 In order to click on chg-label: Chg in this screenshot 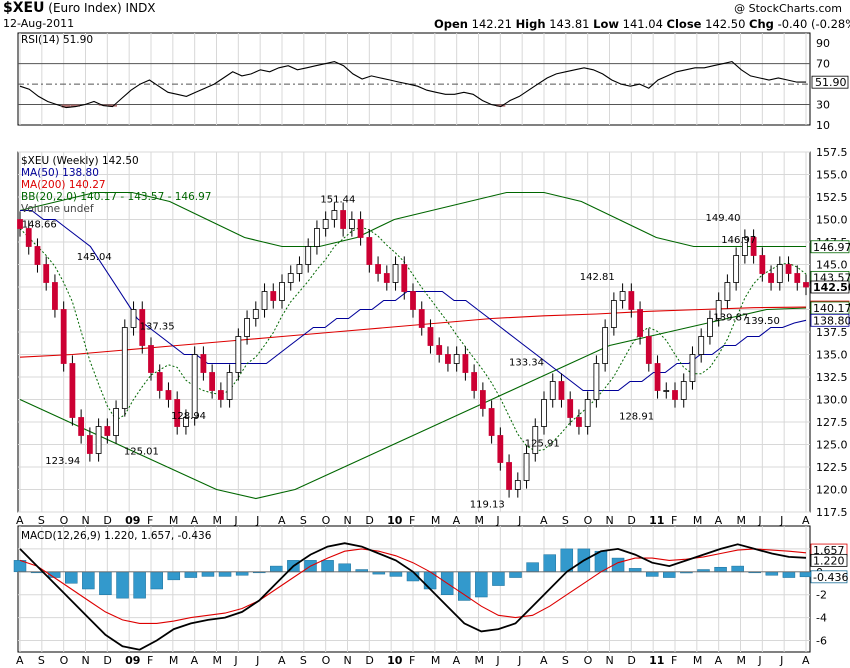, I will do `click(761, 24)`.